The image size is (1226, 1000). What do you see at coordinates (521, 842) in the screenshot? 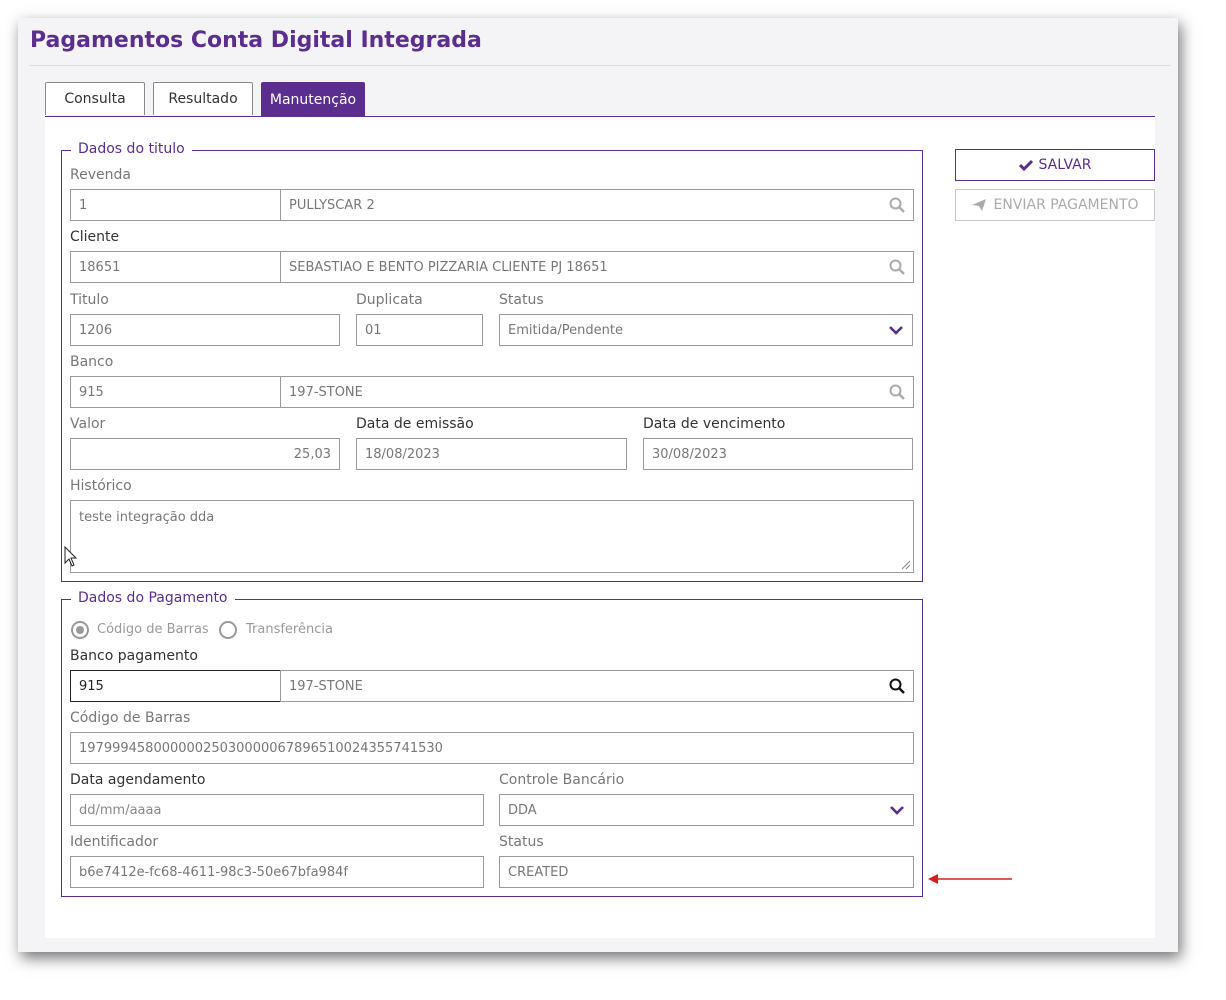
I see `payment-status-label: Status` at bounding box center [521, 842].